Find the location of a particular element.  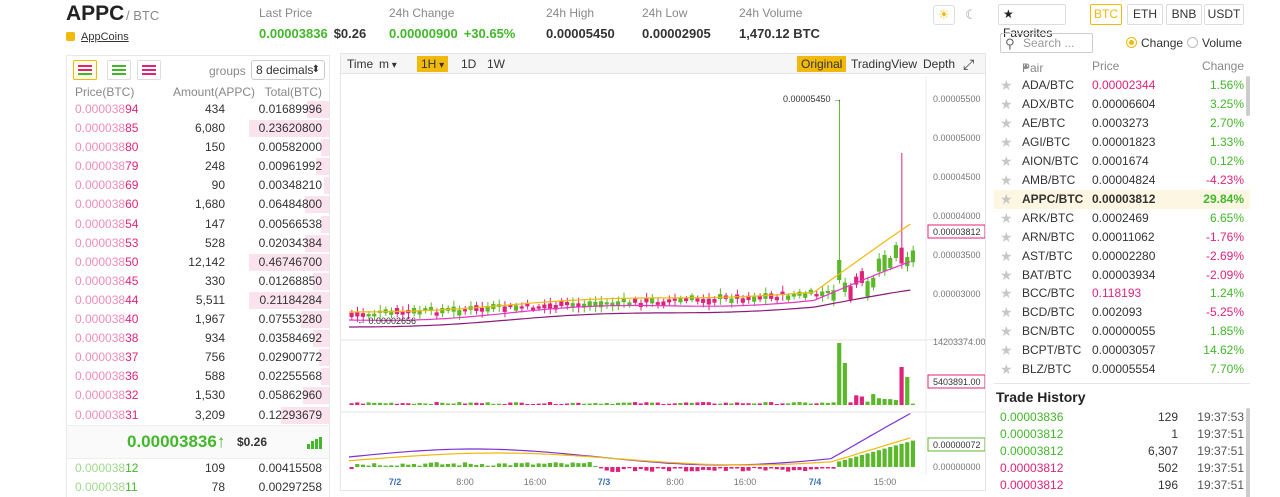

ask-row: 0.00003840 1,967 0.07553280 is located at coordinates (198, 319).